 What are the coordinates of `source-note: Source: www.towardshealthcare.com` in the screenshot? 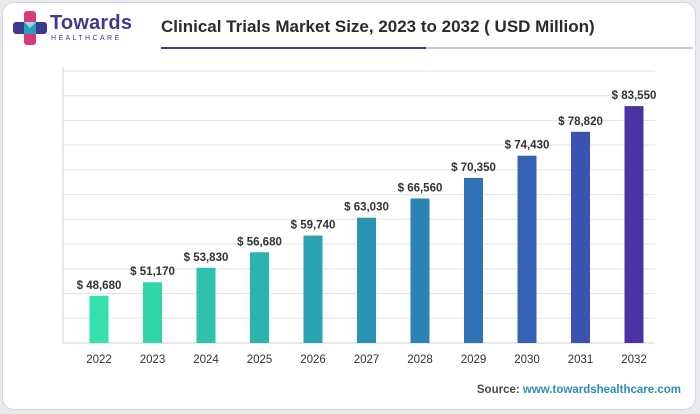 It's located at (579, 390).